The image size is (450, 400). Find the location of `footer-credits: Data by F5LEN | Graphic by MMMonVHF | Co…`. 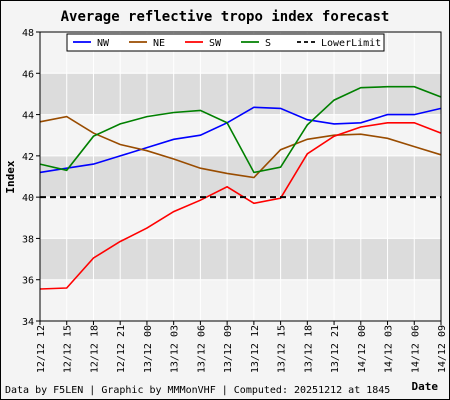

footer-credits: Data by F5LEN | Graphic by MMMonVHF | Co… is located at coordinates (197, 390).